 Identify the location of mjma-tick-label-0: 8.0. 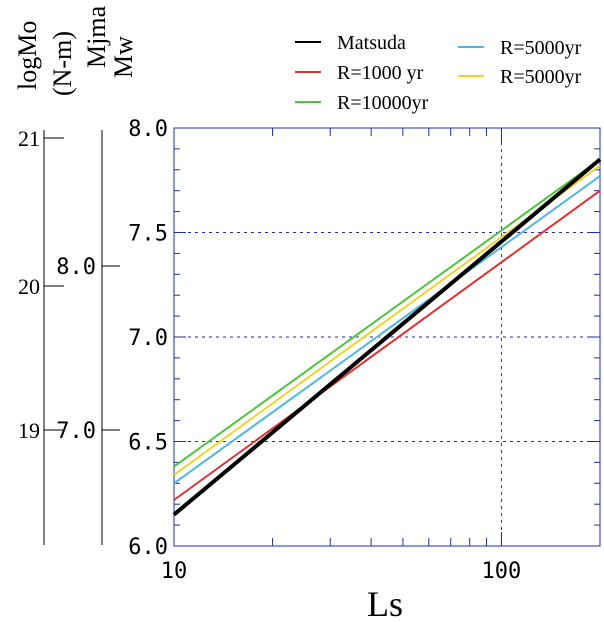
(76, 267).